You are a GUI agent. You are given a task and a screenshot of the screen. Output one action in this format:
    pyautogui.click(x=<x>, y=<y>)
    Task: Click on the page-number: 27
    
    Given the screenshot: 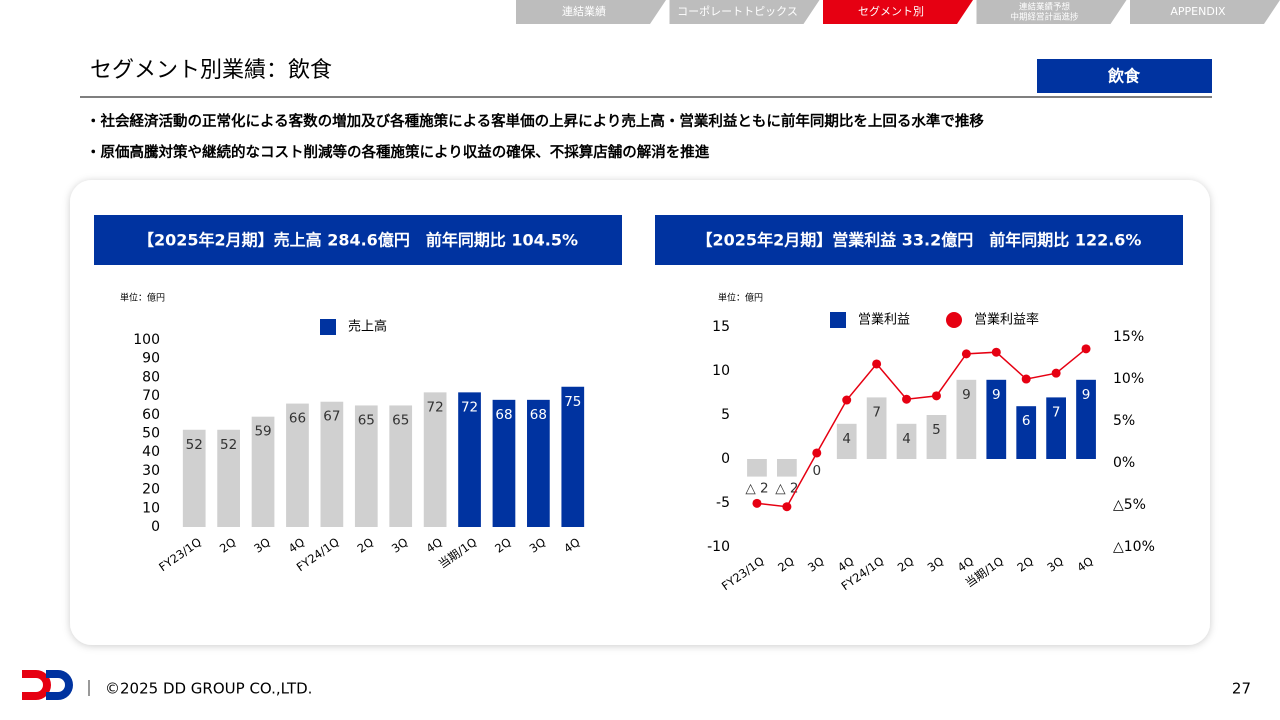 What is the action you would take?
    pyautogui.click(x=1241, y=689)
    